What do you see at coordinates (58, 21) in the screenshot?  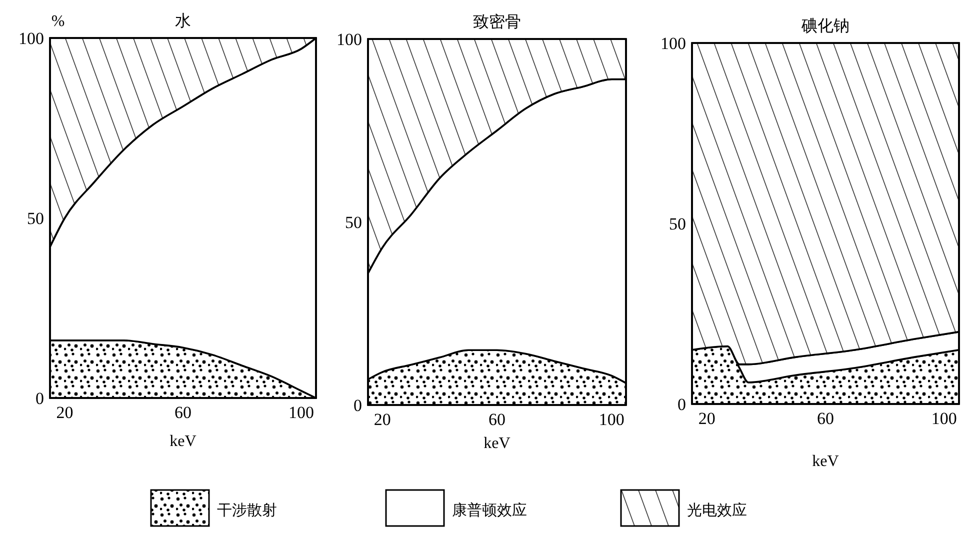 I see `y-axis-title: %` at bounding box center [58, 21].